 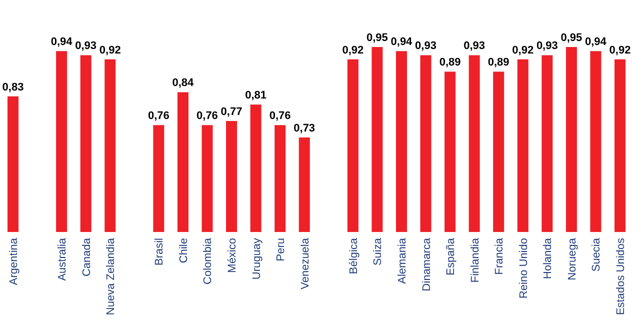 I want to click on x-tick-label: Colombia, so click(x=208, y=260).